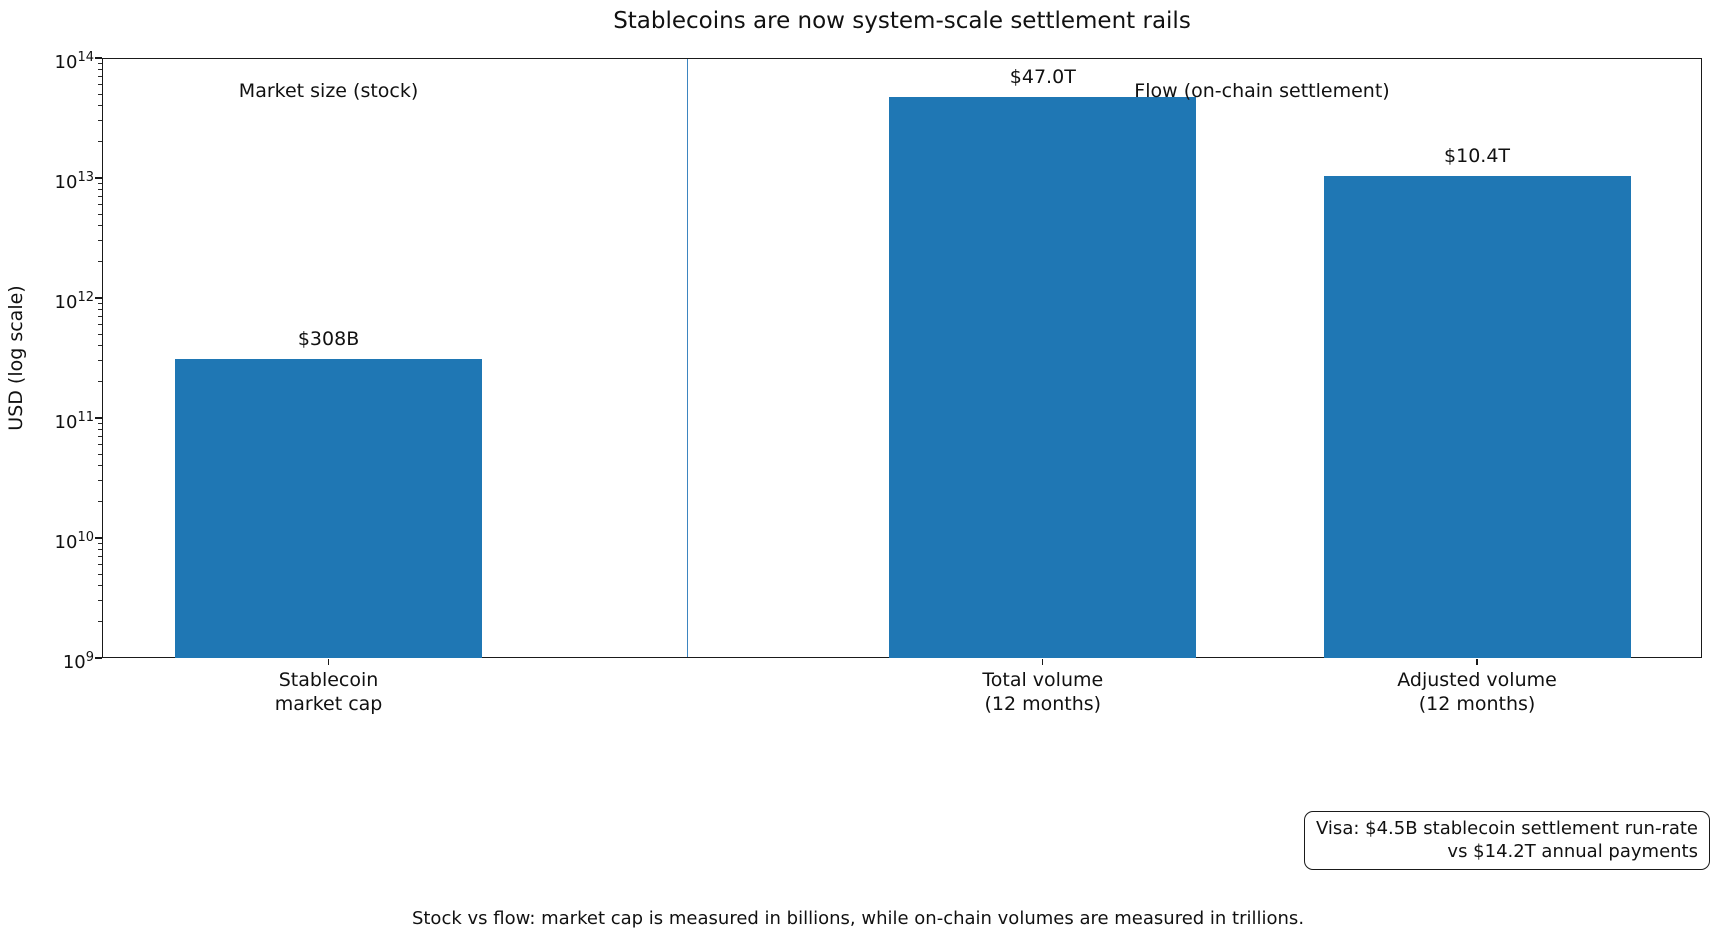 Image resolution: width=1716 pixels, height=938 pixels. Describe the element at coordinates (78, 661) in the screenshot. I see `y-tick-label: 109` at that location.